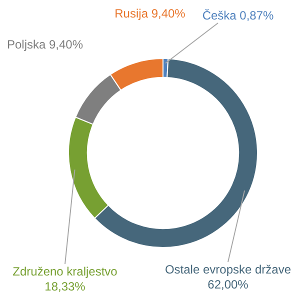  I want to click on data-label: 18,33%, so click(65, 286).